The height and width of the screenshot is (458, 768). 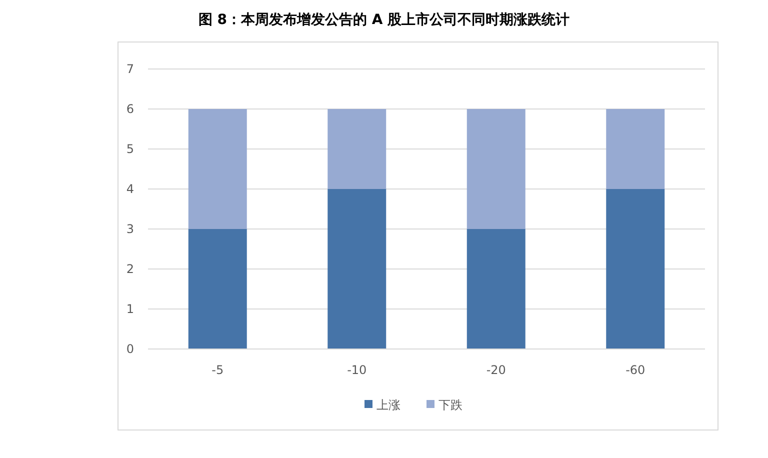 I want to click on x-tick-label: -60, so click(x=636, y=370).